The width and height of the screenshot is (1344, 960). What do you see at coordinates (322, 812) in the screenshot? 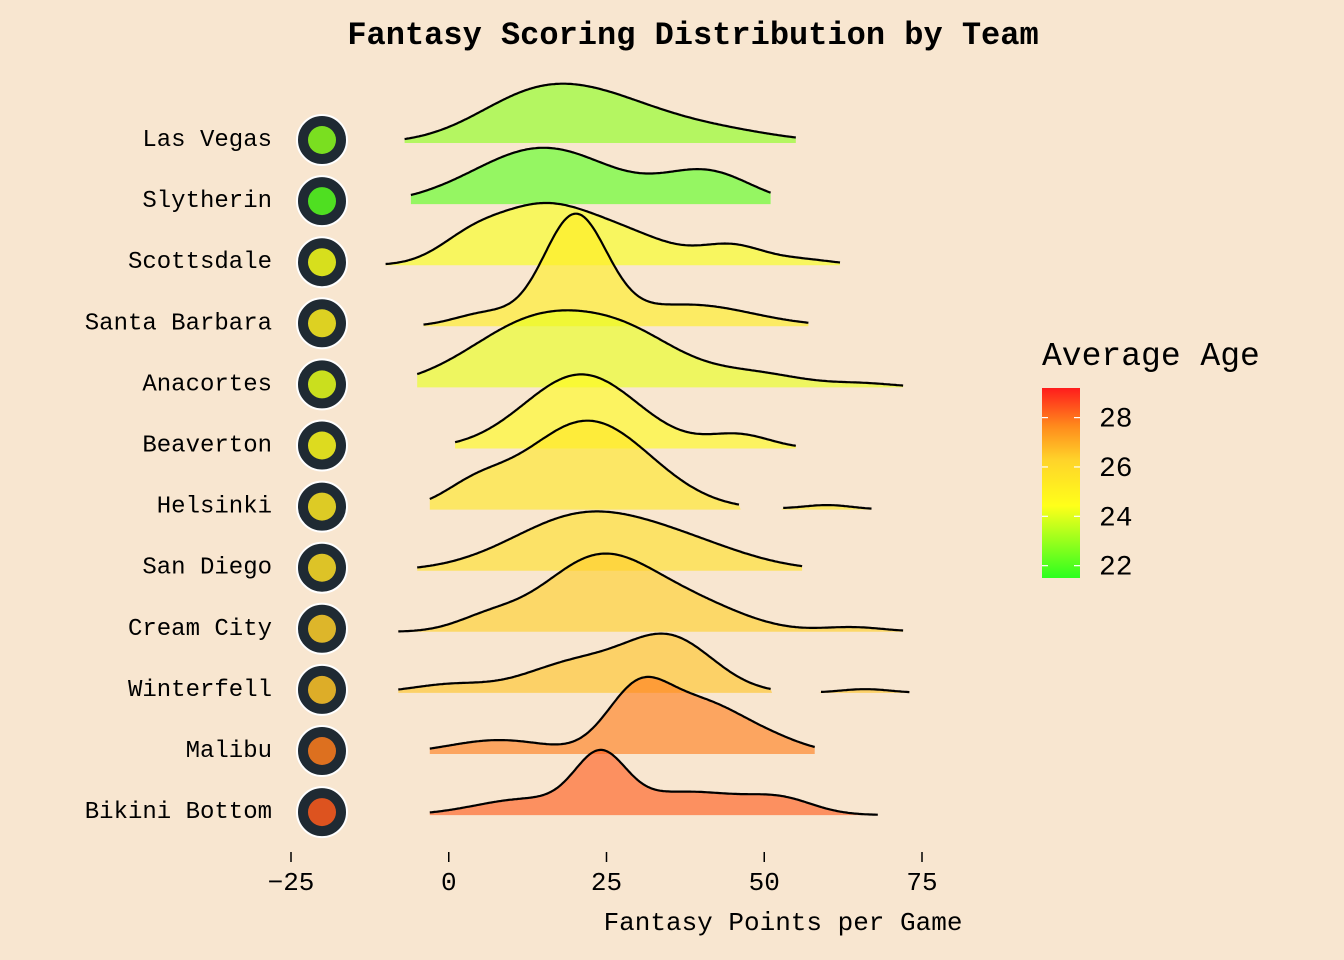
I see `bbb-logo` at bounding box center [322, 812].